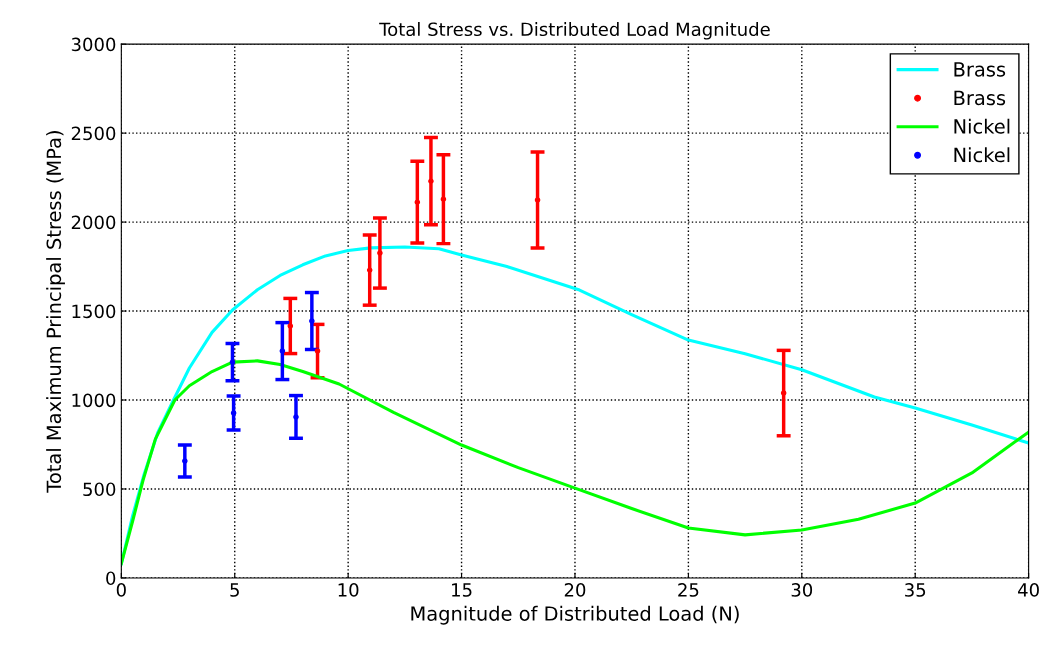 This screenshot has height=659, width=1055. Describe the element at coordinates (121, 590) in the screenshot. I see `x-tick-label: 0` at that location.